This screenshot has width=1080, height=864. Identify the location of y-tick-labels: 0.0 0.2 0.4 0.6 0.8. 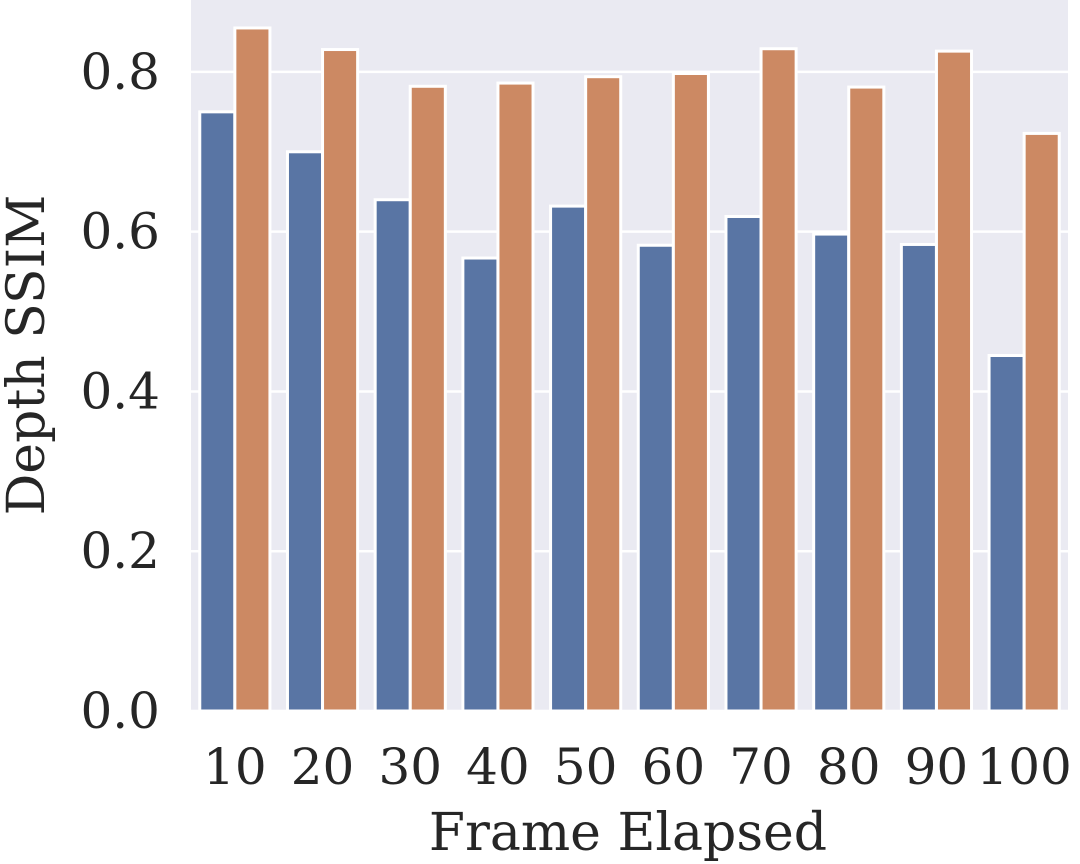
(120, 391).